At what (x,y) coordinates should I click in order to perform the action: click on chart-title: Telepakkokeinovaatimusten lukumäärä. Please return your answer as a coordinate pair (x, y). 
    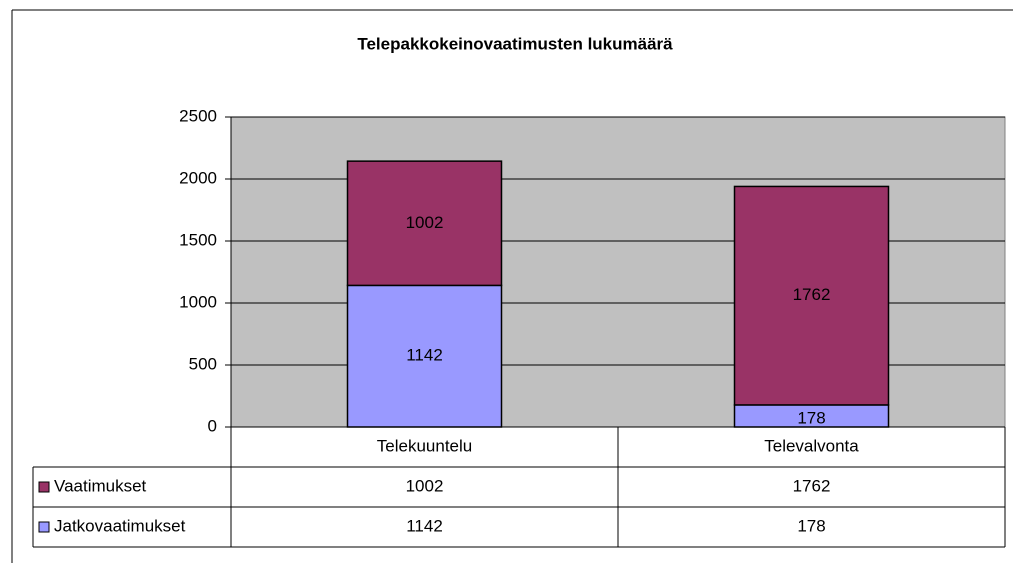
    Looking at the image, I should click on (515, 43).